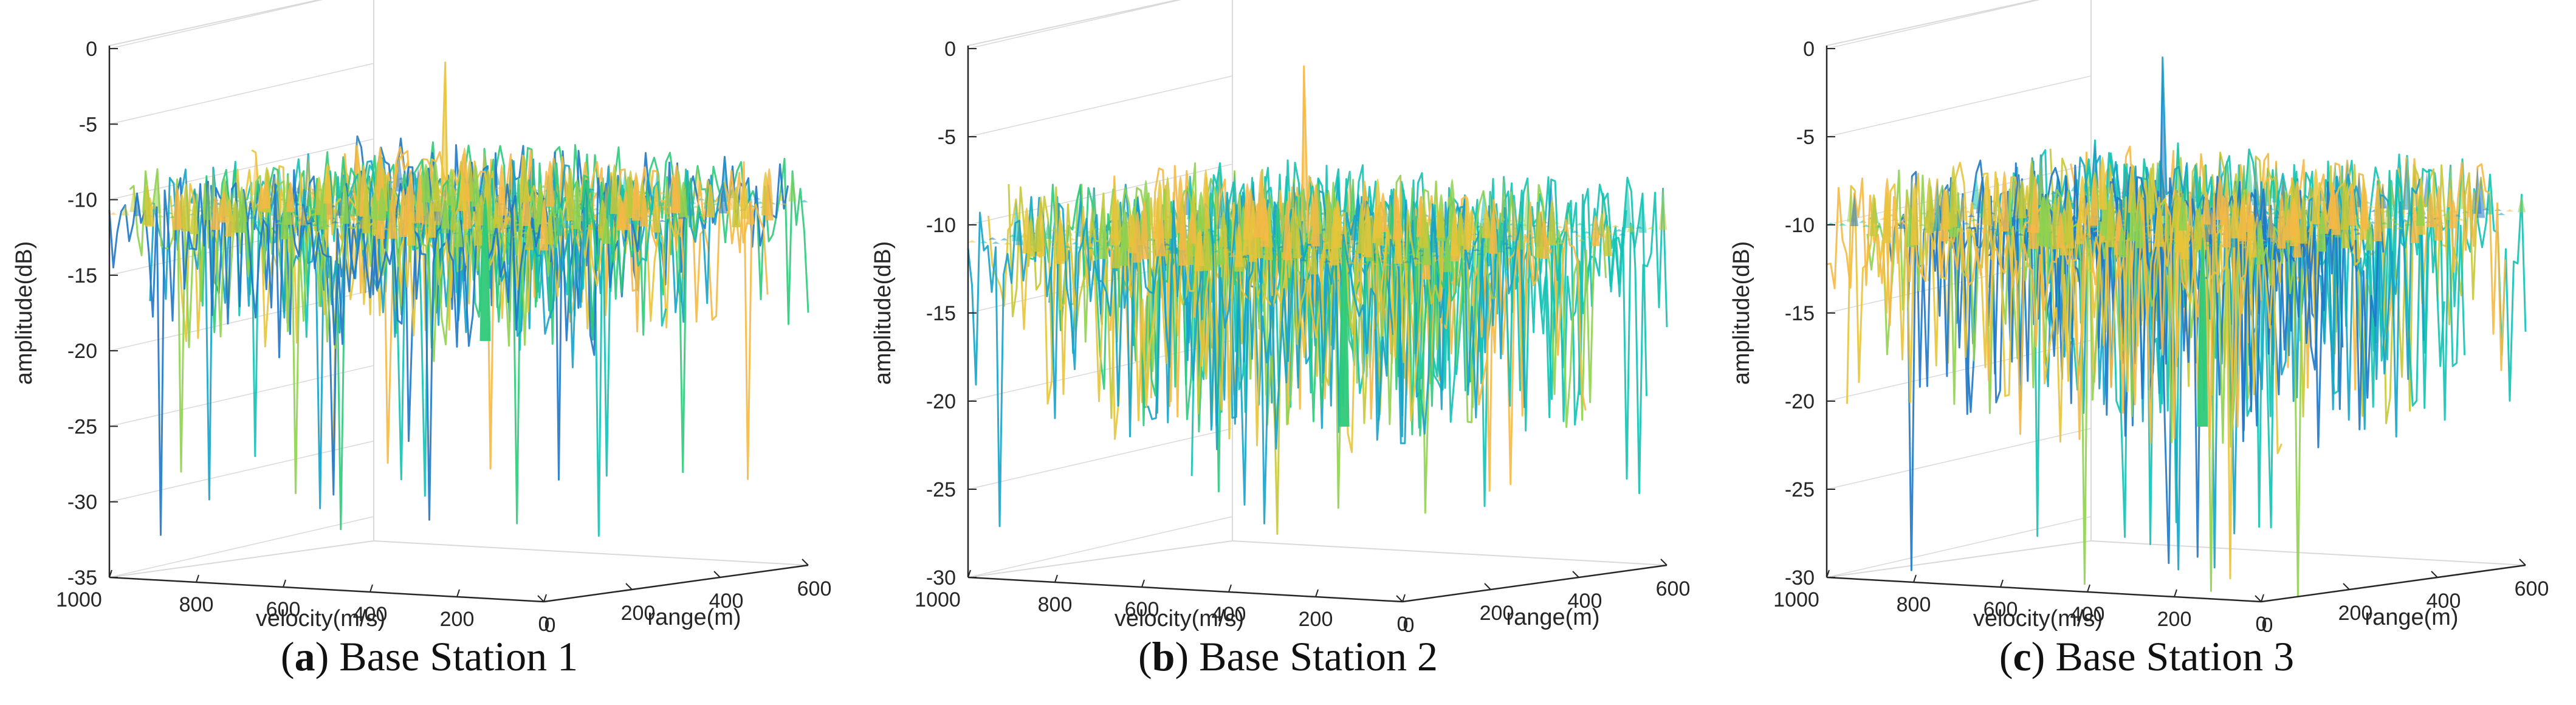  What do you see at coordinates (717, 574) in the screenshot?
I see `range-tick-mark` at bounding box center [717, 574].